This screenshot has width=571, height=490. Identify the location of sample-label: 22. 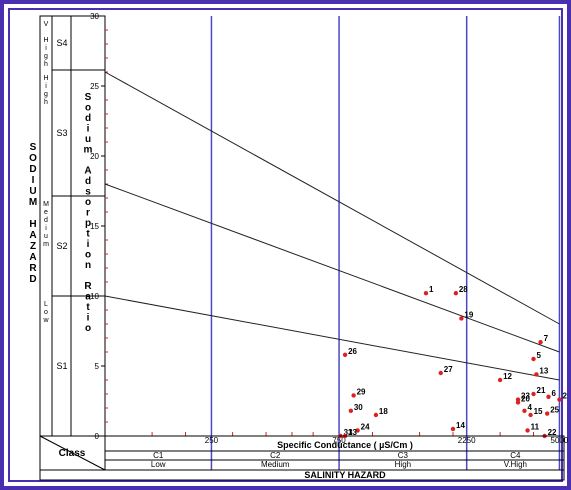
(552, 432).